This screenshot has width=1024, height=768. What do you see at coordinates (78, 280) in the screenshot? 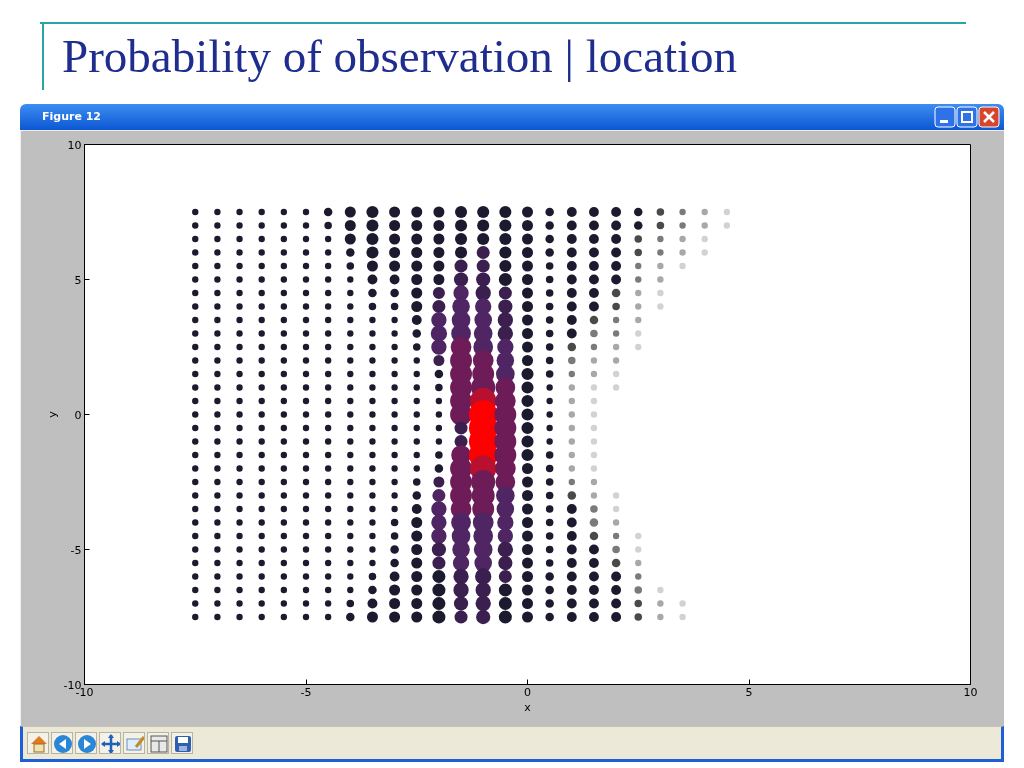
I see `y-tick-label: 5` at bounding box center [78, 280].